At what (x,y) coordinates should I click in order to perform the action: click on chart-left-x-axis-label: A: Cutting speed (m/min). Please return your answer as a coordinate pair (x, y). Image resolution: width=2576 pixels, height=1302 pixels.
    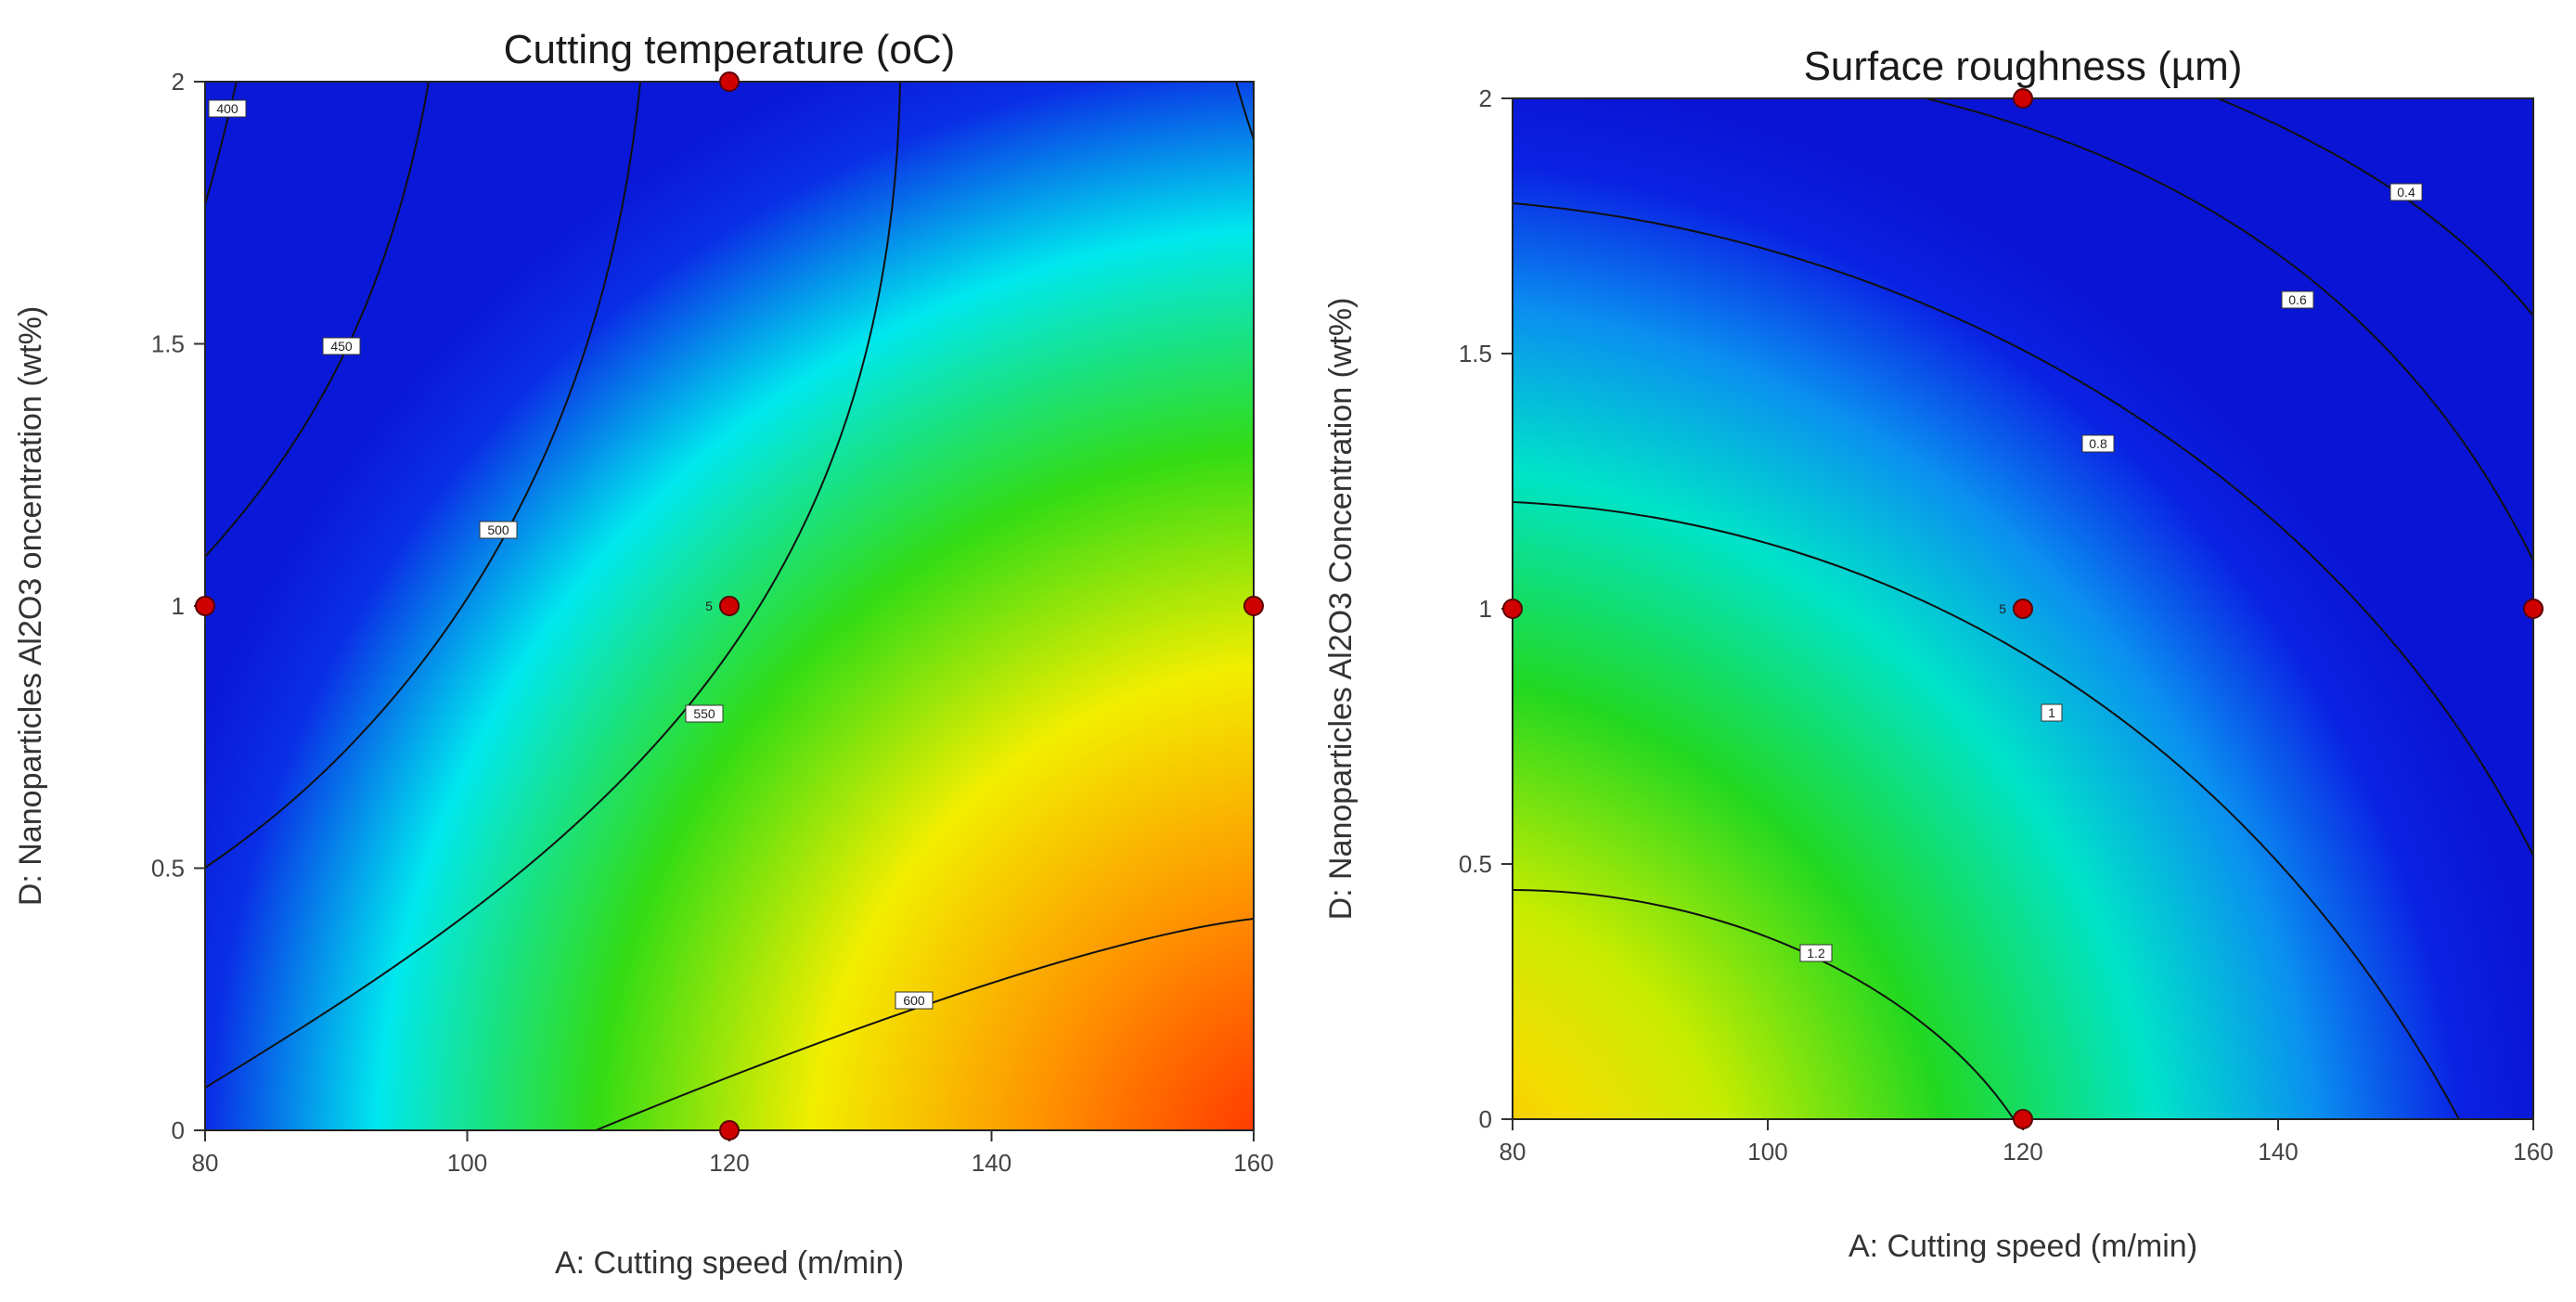
    Looking at the image, I should click on (729, 1263).